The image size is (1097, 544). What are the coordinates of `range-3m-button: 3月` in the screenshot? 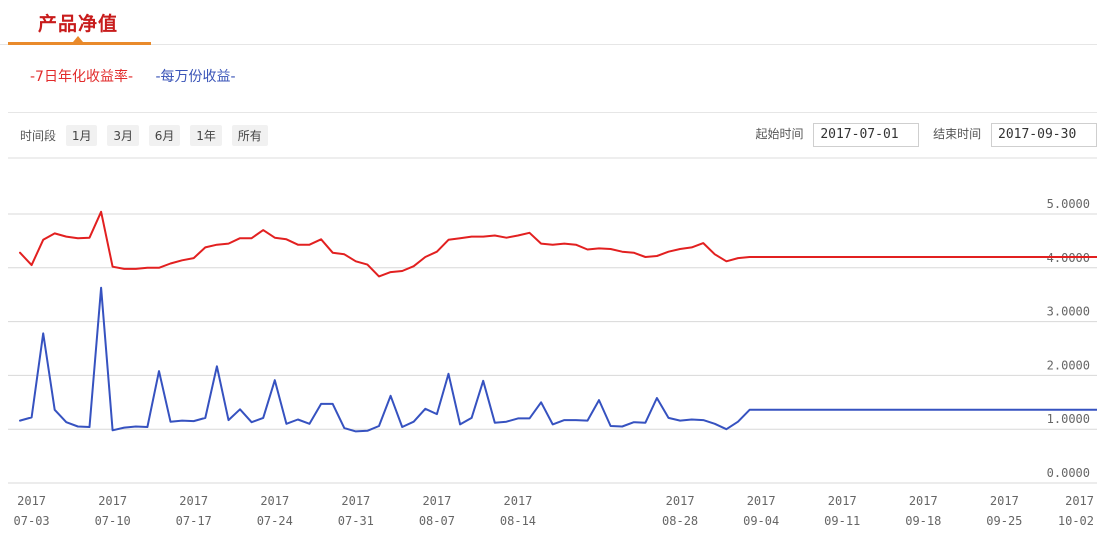 It's located at (123, 135).